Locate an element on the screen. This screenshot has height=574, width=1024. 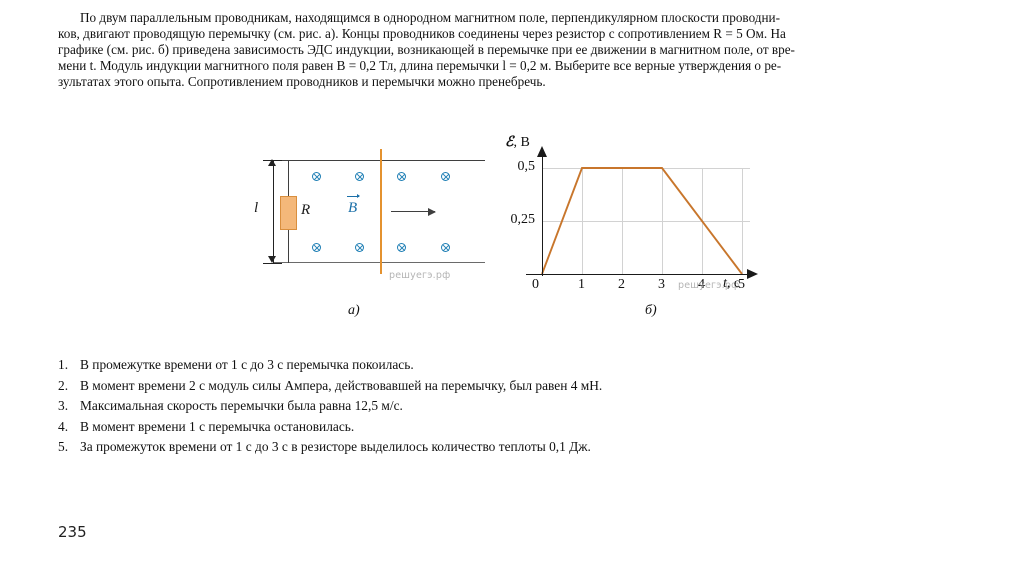
time-unit: с is located at coordinates (737, 283).